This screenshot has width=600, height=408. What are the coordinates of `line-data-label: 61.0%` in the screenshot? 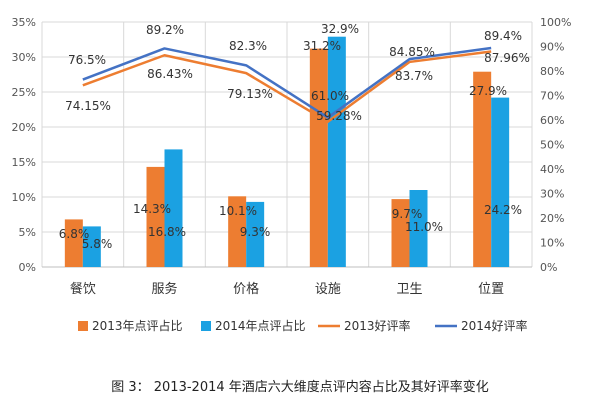 It's located at (330, 96).